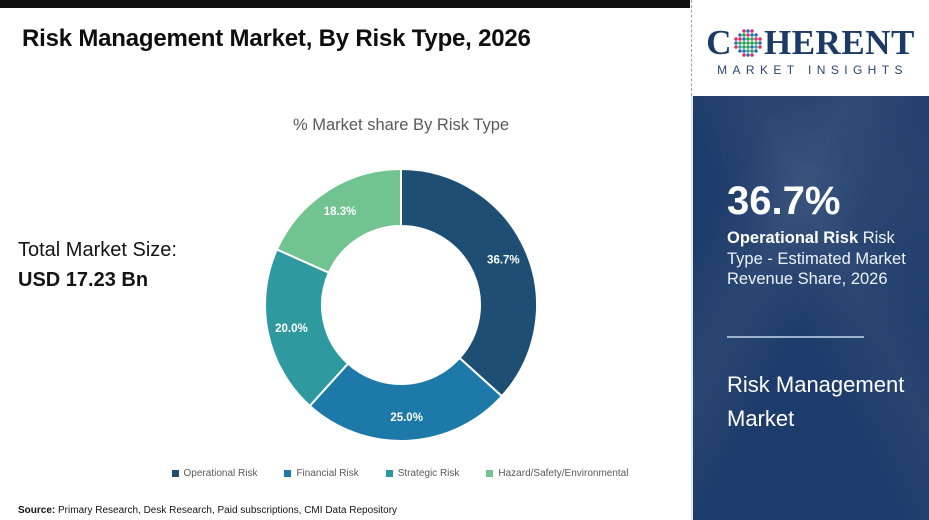 This screenshot has width=929, height=520. I want to click on brand-logo-rest: HERENT, so click(839, 42).